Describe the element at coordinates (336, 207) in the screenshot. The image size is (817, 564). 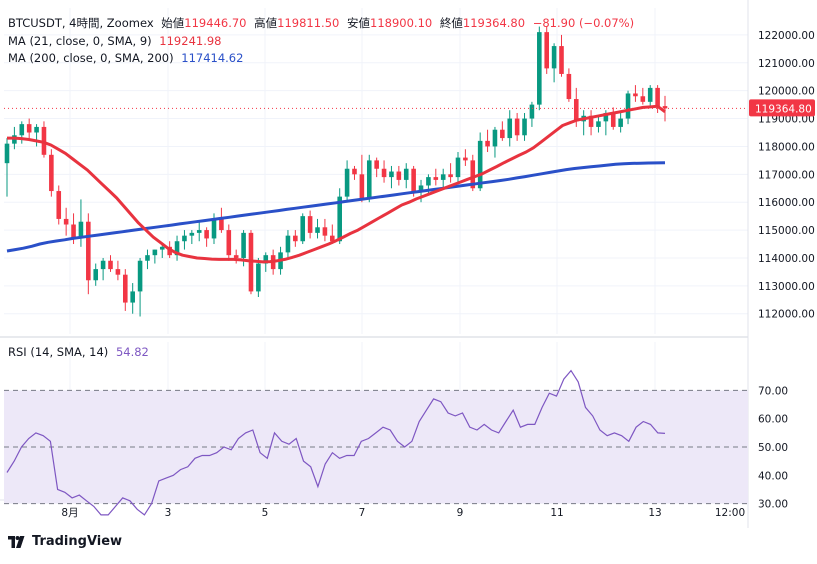
I see `ma200-line` at that location.